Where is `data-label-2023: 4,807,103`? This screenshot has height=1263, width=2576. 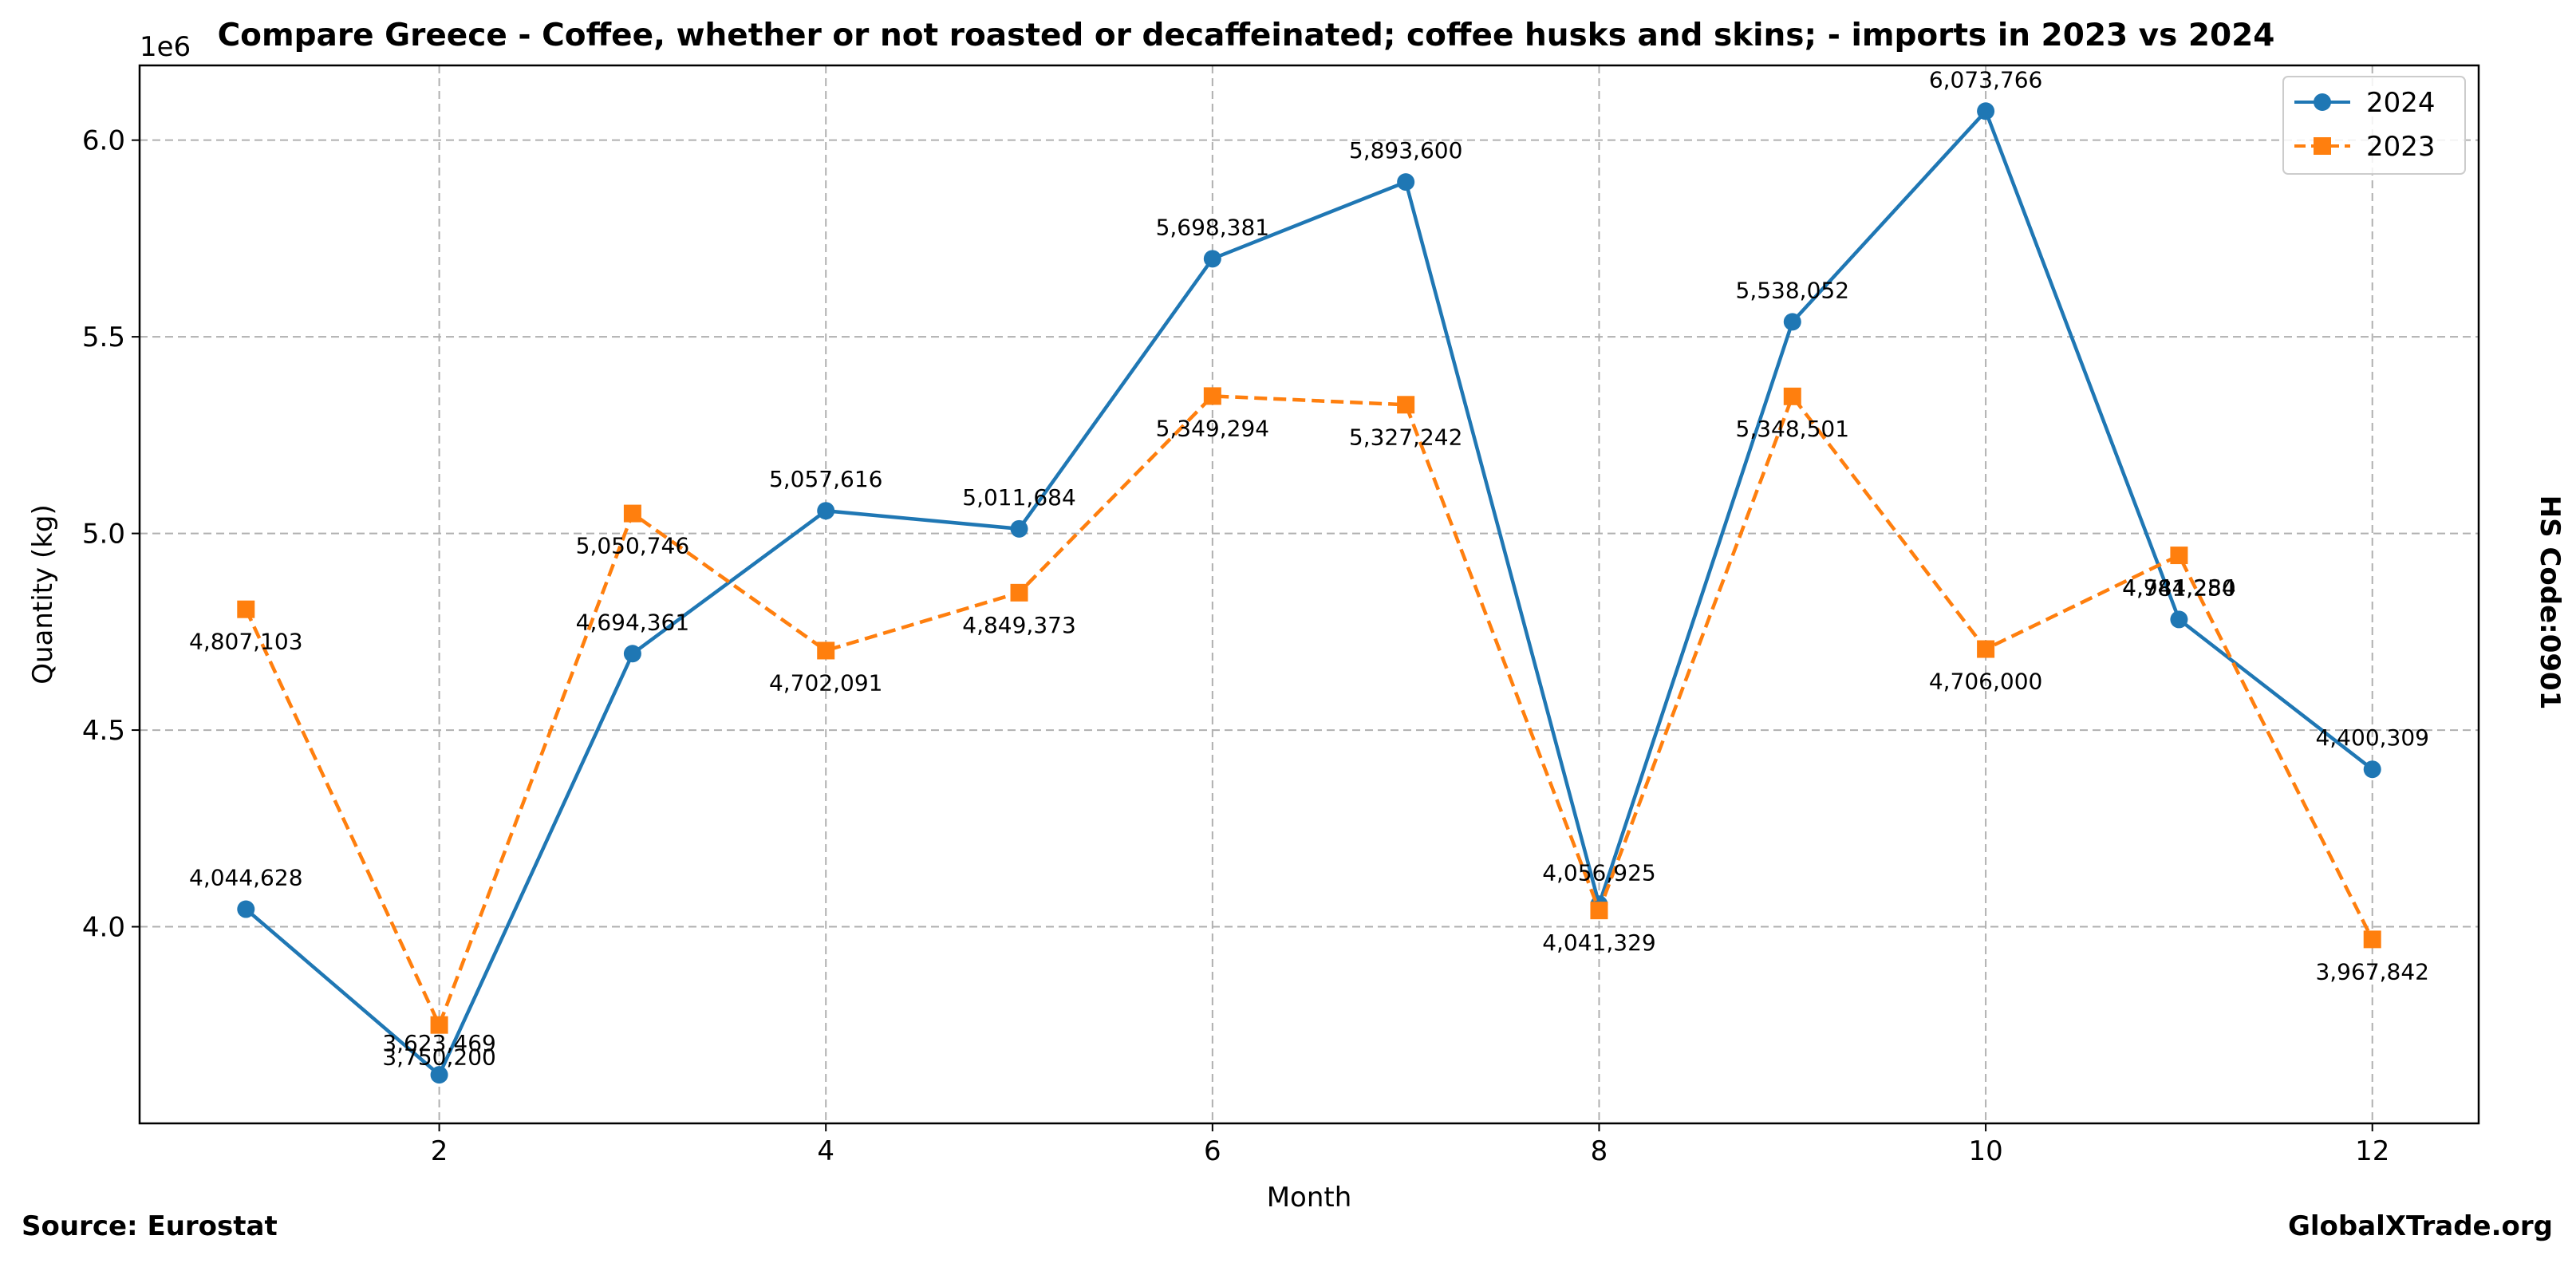 data-label-2023: 4,807,103 is located at coordinates (246, 642).